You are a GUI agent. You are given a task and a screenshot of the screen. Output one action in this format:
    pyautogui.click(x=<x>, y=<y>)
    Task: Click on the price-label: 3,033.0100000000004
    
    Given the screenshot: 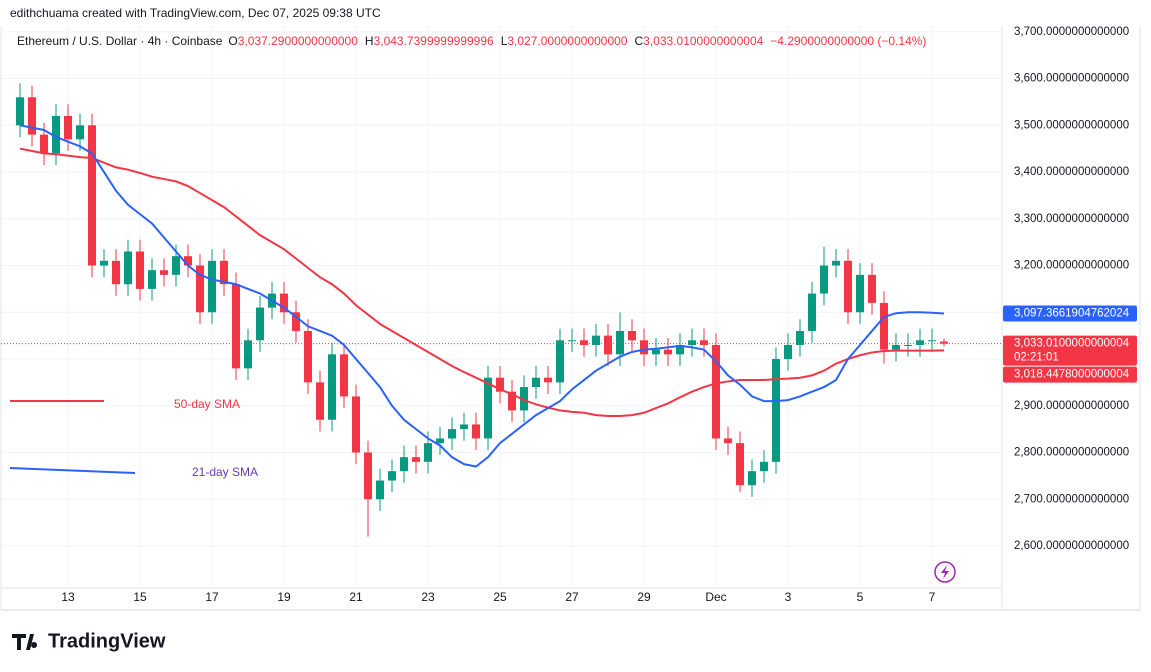 What is the action you would take?
    pyautogui.click(x=1072, y=344)
    